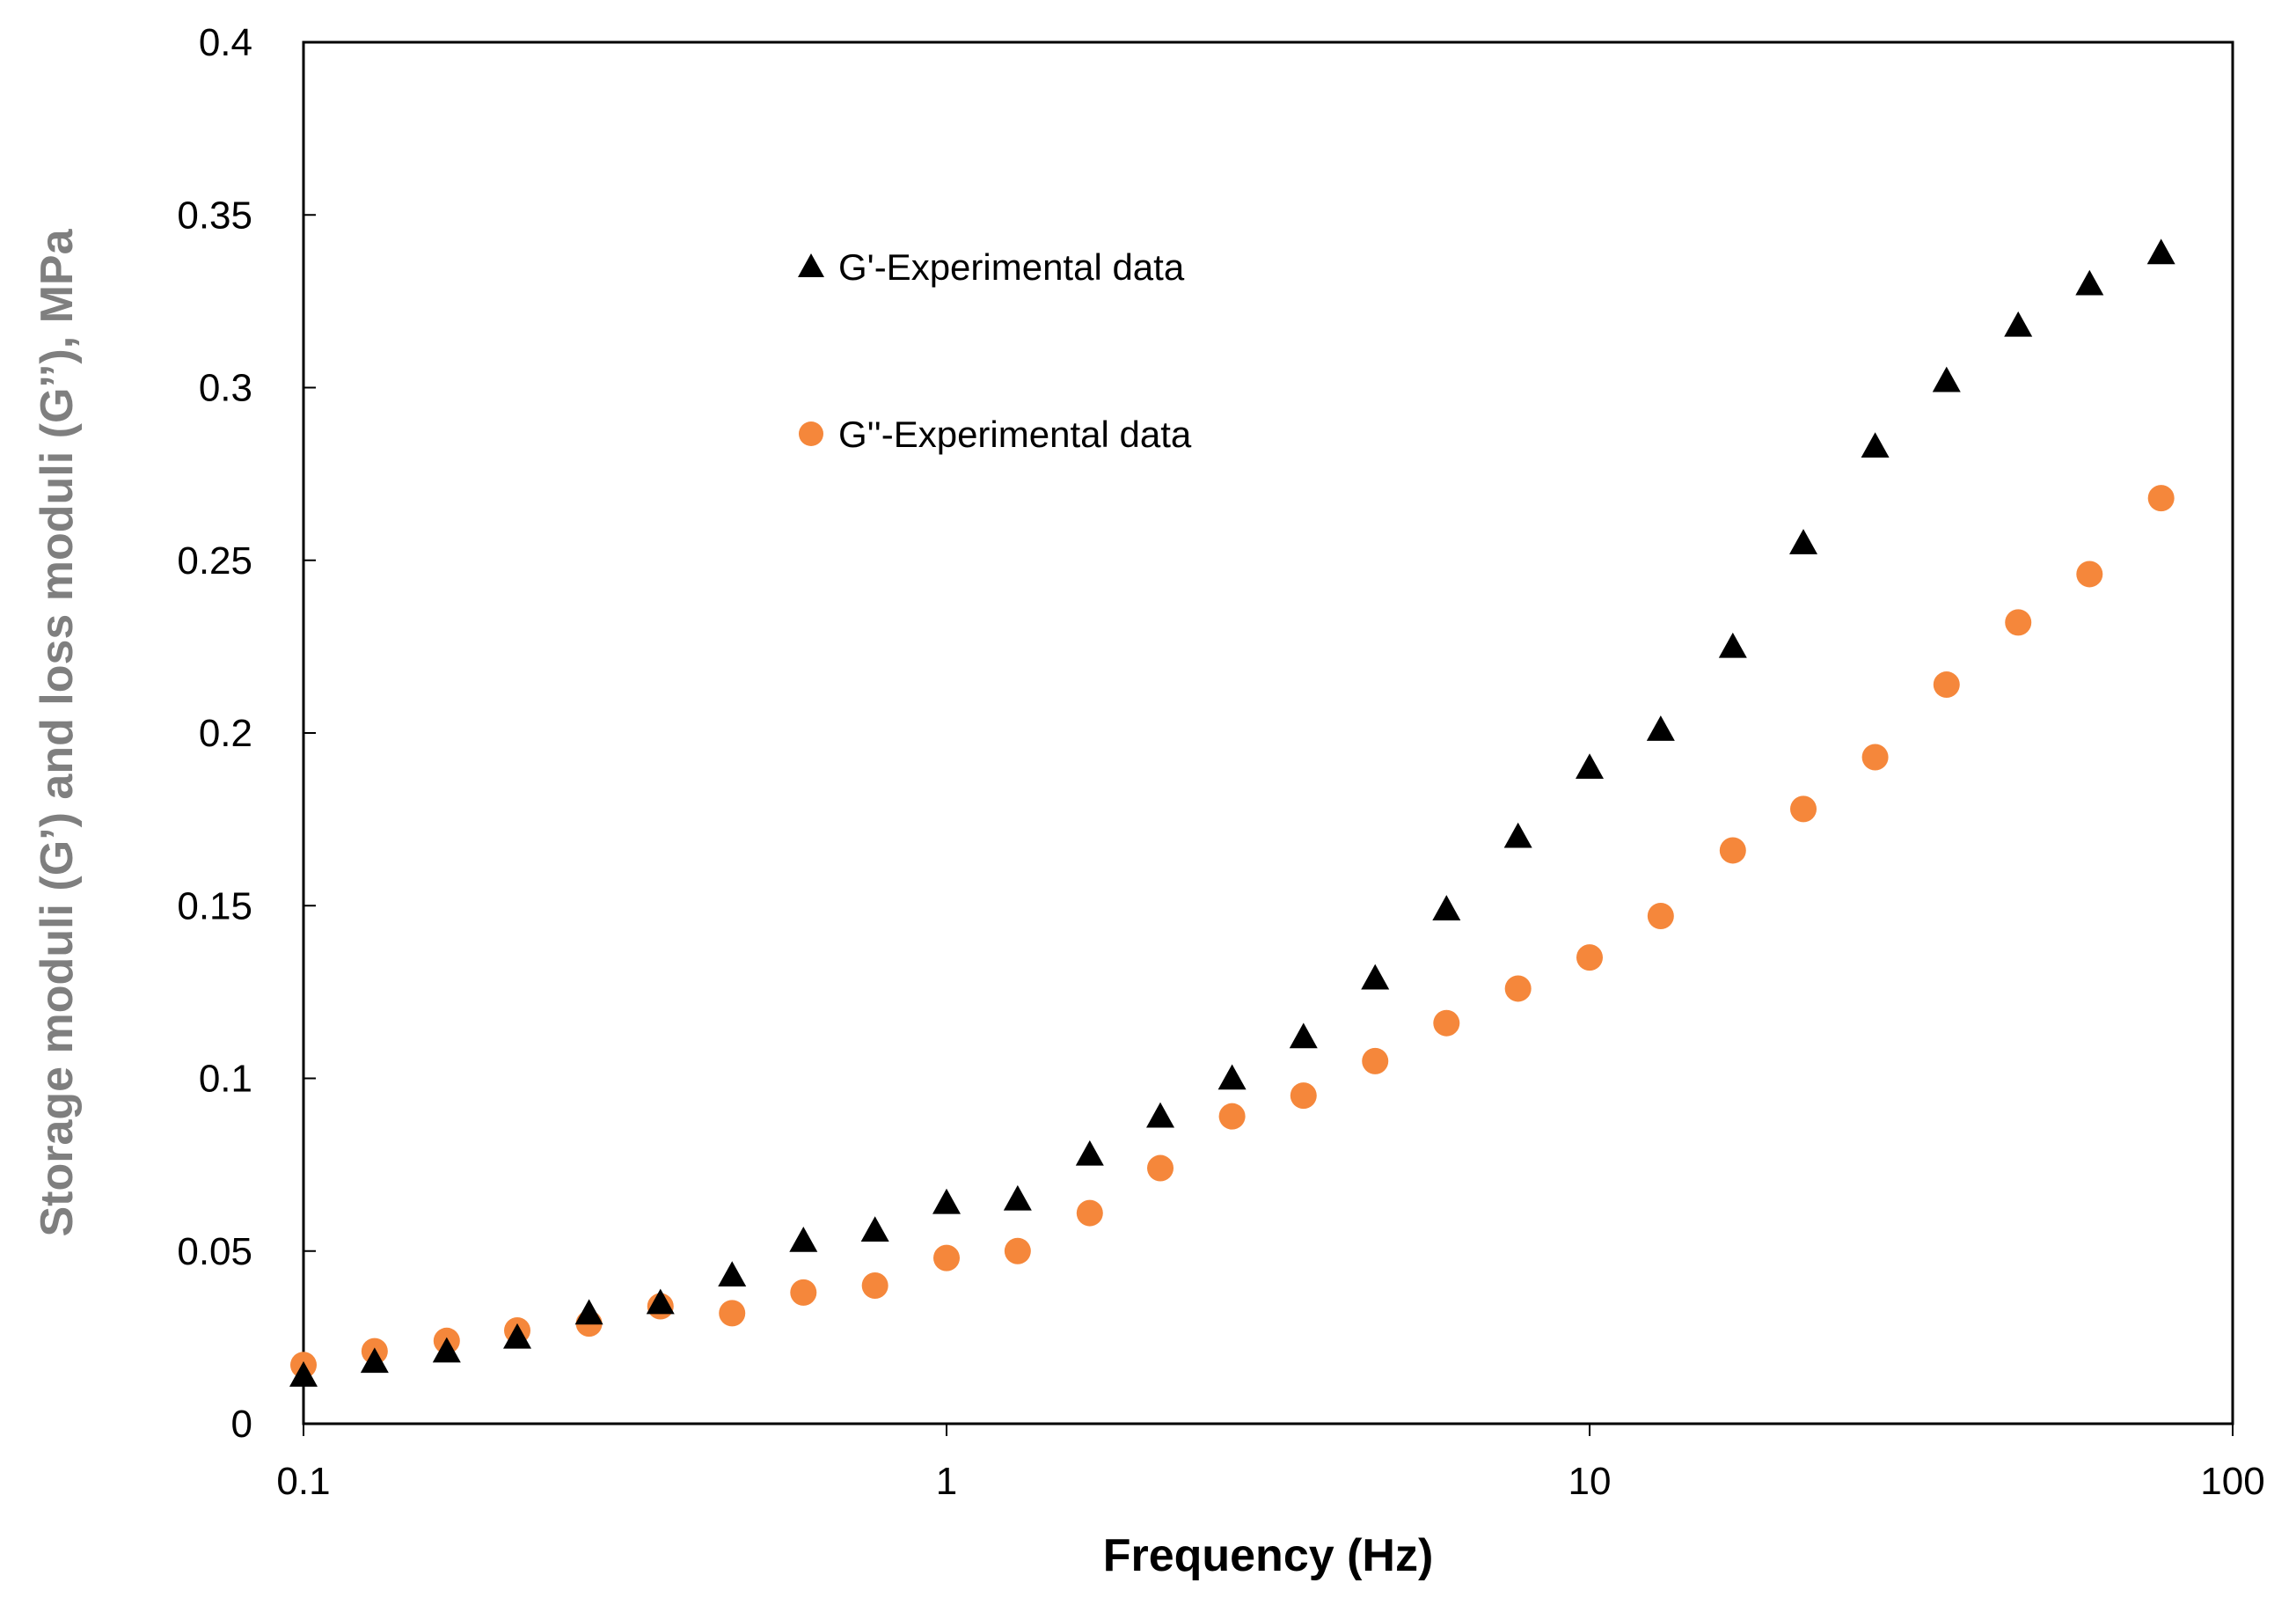 The width and height of the screenshot is (2296, 1605). Describe the element at coordinates (214, 216) in the screenshot. I see `y-tick-label: 0.35` at that location.